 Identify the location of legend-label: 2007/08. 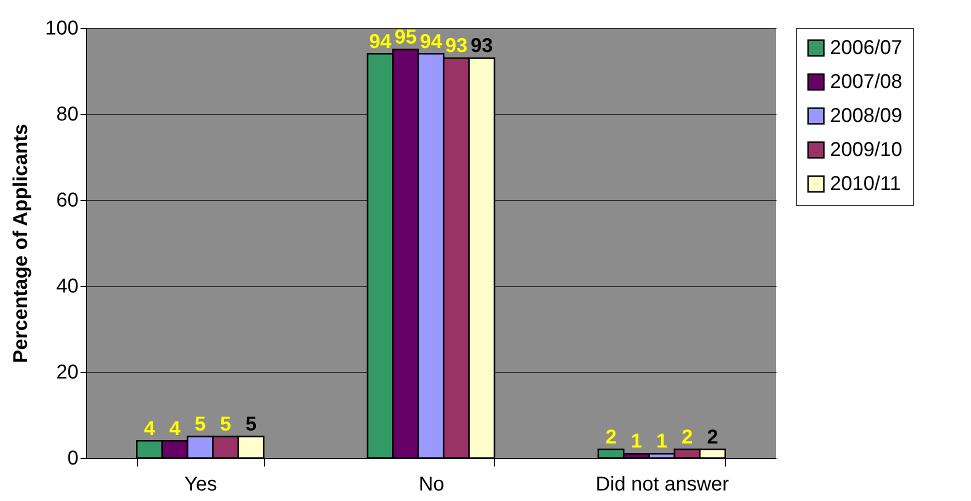
(866, 82).